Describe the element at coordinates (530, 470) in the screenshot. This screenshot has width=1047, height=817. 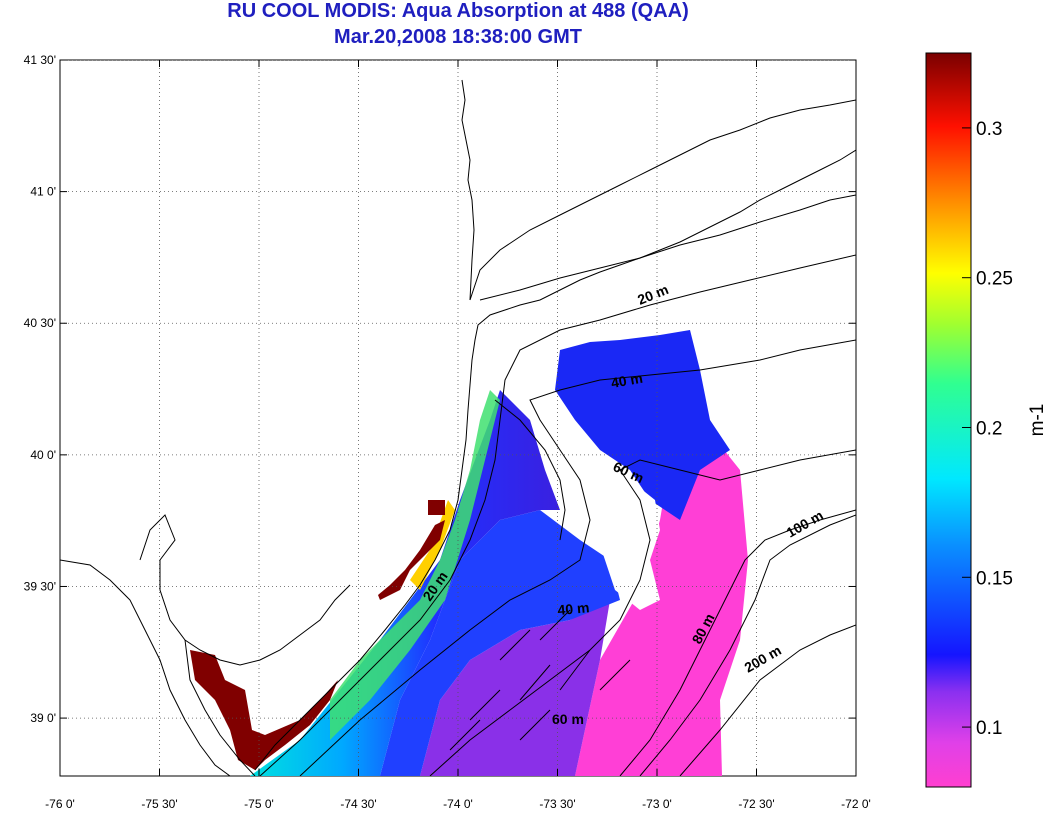
I see `shelf-channel` at that location.